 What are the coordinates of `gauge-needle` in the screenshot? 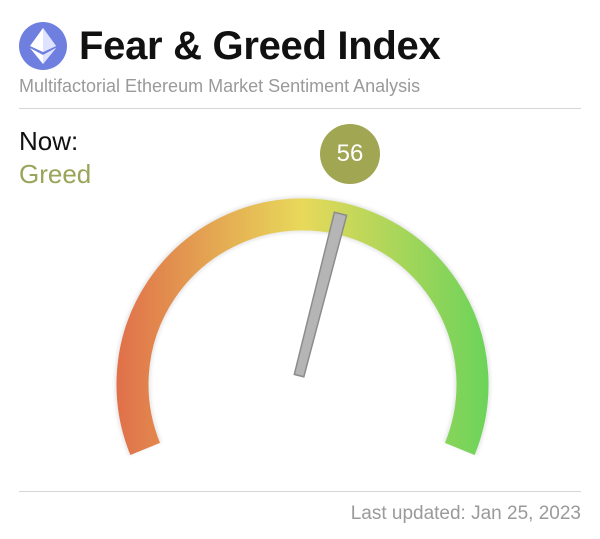 It's located at (320, 294).